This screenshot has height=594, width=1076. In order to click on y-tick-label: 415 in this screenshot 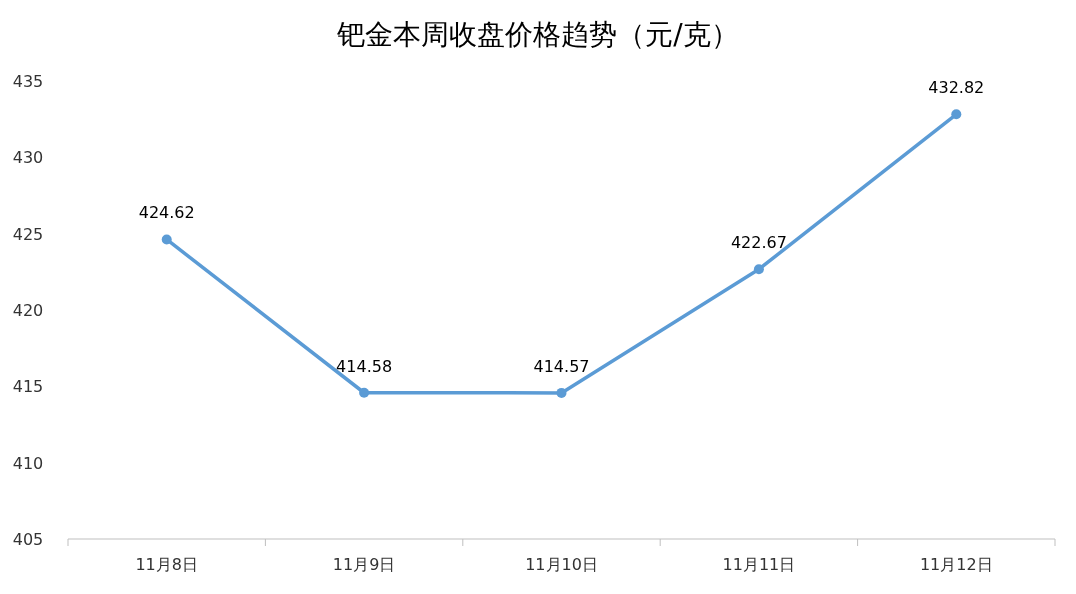, I will do `click(28, 387)`.